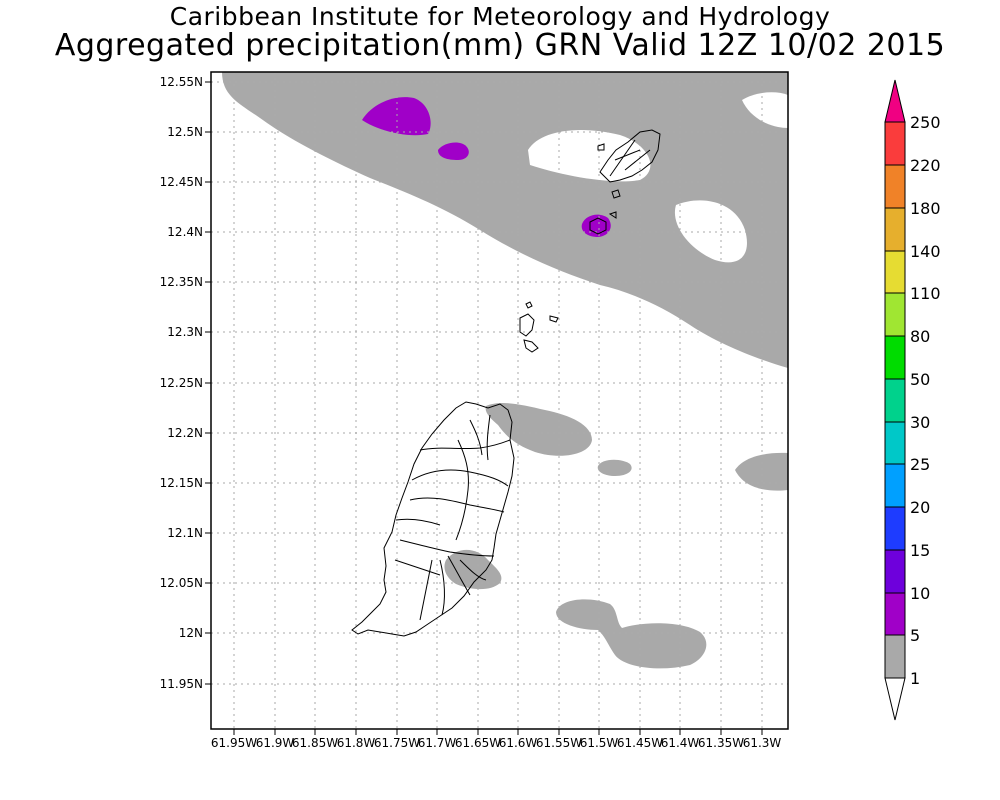 This screenshot has width=1000, height=800. What do you see at coordinates (920, 464) in the screenshot?
I see `colorbar-label: 25` at bounding box center [920, 464].